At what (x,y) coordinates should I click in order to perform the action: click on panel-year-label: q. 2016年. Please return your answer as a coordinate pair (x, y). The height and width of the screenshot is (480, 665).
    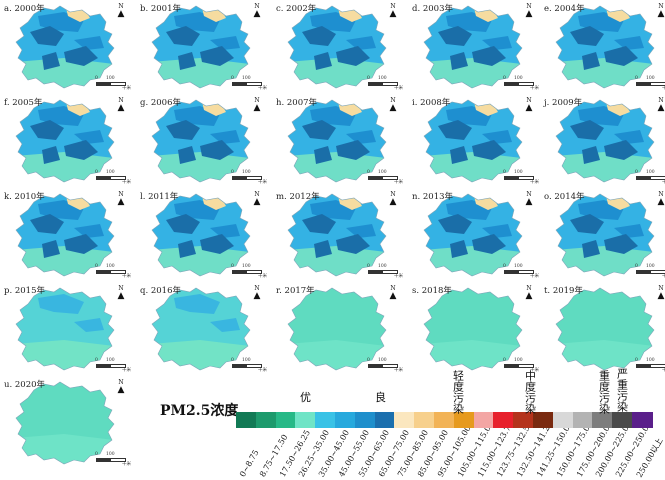
    Looking at the image, I should click on (160, 291).